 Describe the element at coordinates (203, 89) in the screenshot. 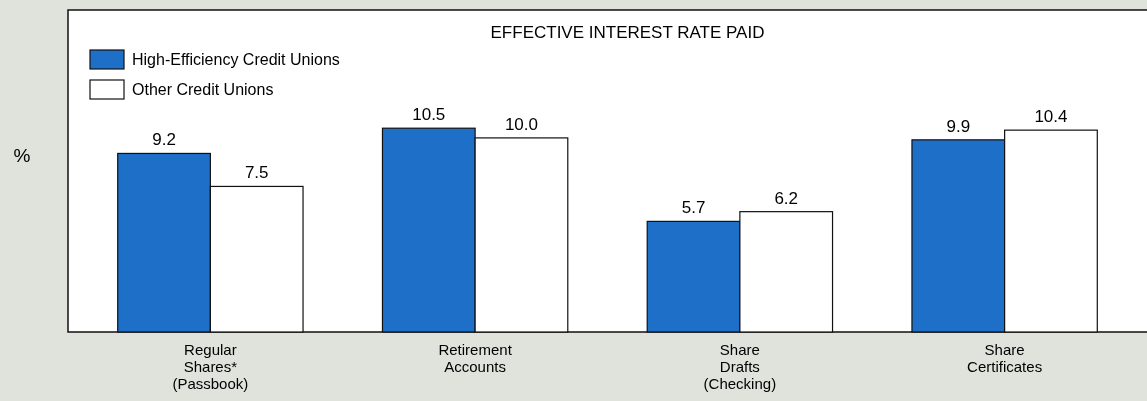

I see `legend-label: Other Credit Unions` at that location.